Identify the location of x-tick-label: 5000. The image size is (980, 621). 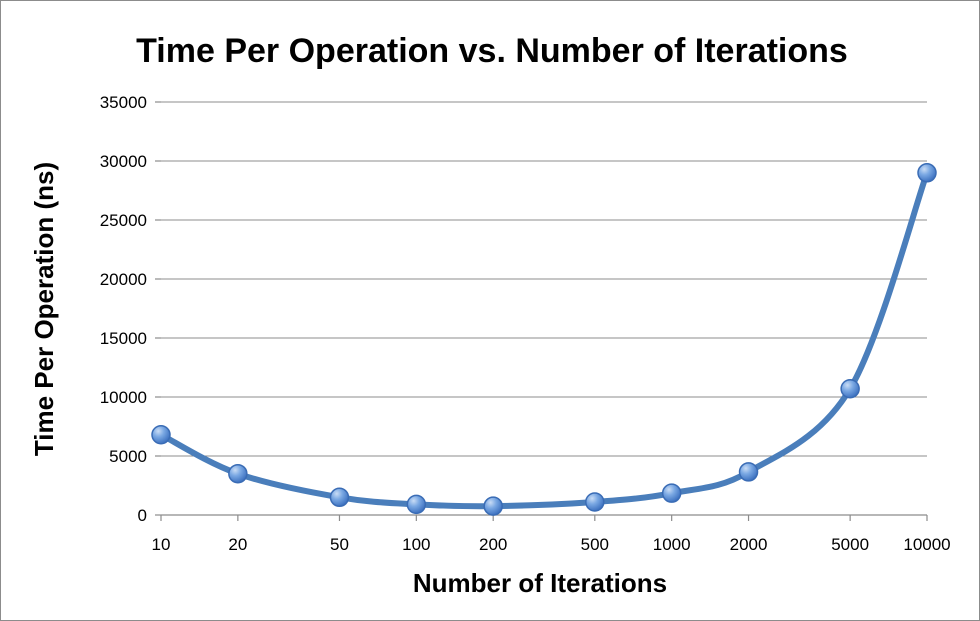
(850, 544).